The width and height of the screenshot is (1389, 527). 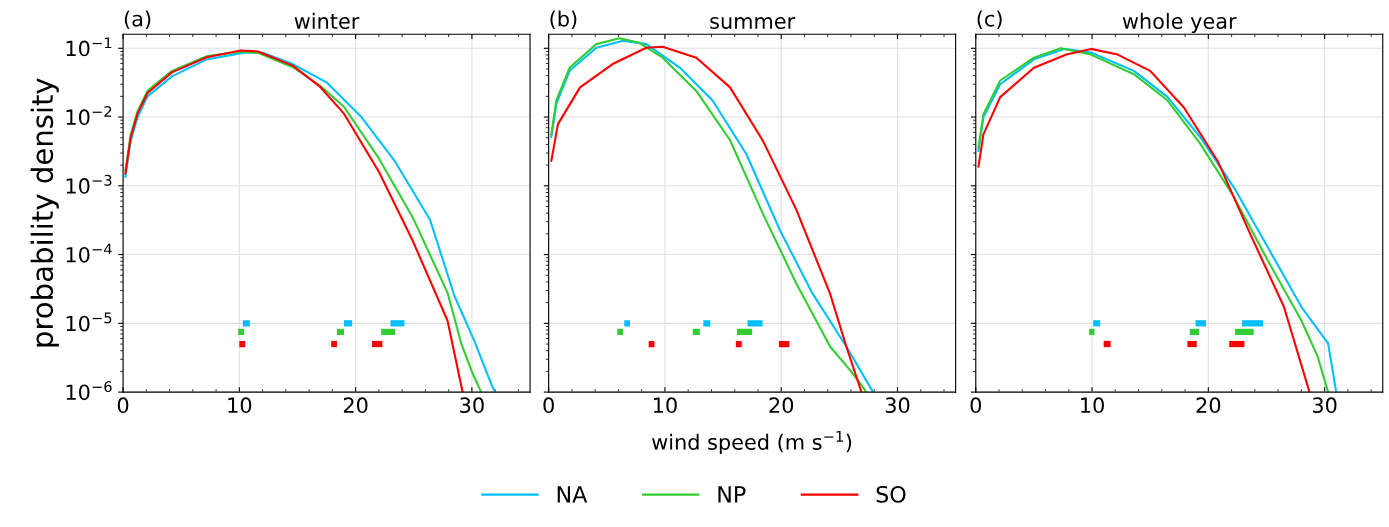 I want to click on y-tick-label: 10$^{−6}$, so click(x=89, y=391).